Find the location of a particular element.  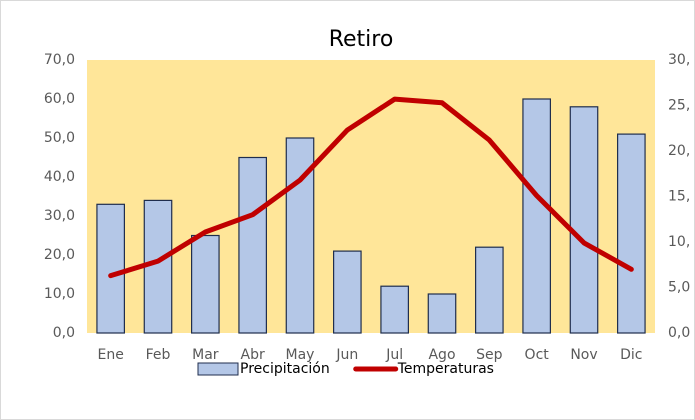

x-tick-label: Mar is located at coordinates (205, 355).